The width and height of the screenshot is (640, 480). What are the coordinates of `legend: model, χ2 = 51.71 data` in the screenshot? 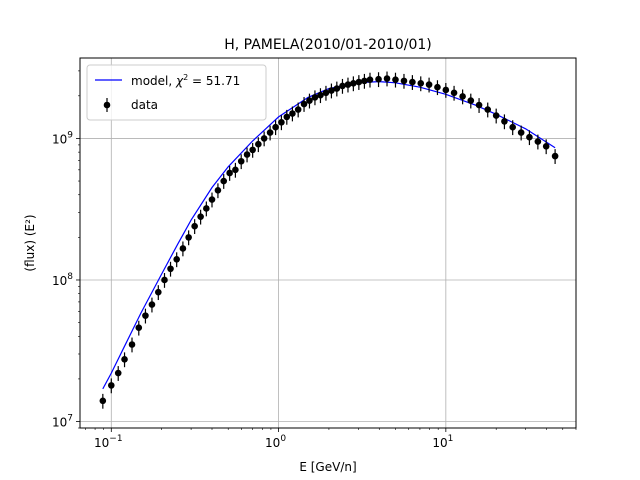 It's located at (176, 92).